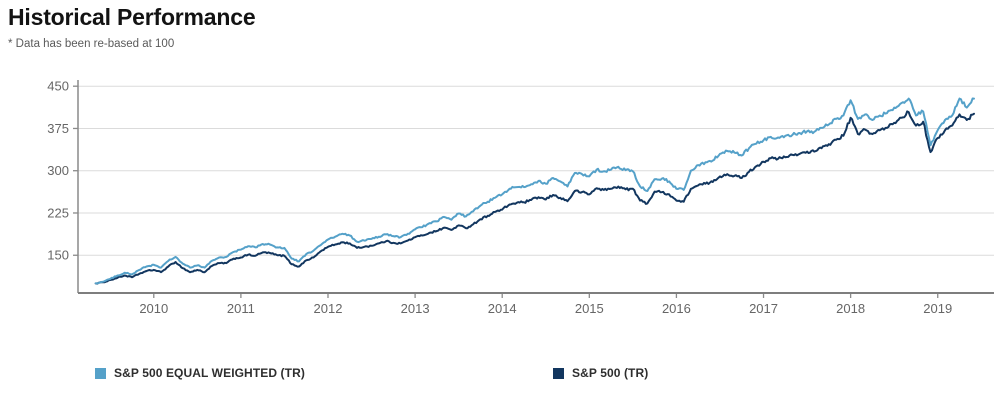 Image resolution: width=1000 pixels, height=408 pixels. Describe the element at coordinates (415, 308) in the screenshot. I see `svg-text: 2013` at that location.